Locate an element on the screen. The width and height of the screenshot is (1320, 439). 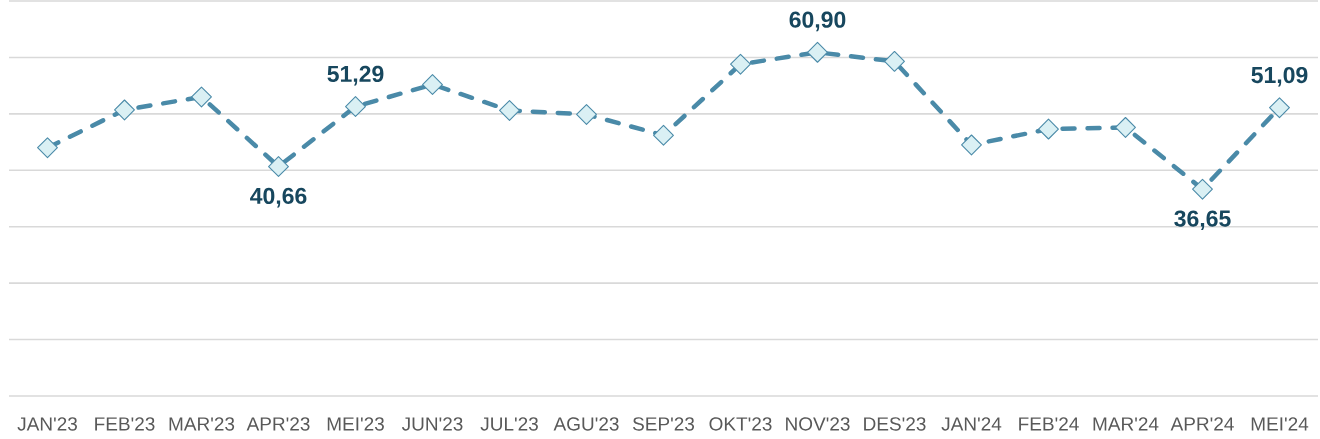
x-tick-label: NOV'23 is located at coordinates (818, 424).